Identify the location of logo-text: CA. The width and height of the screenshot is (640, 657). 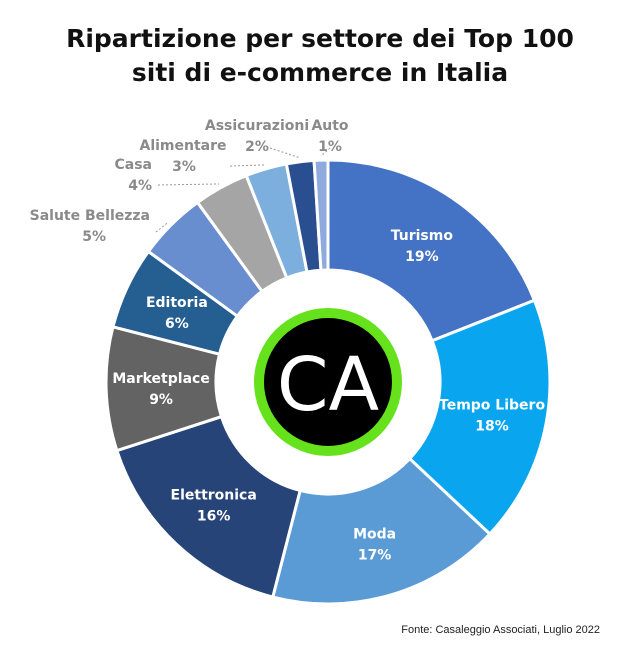
(328, 385).